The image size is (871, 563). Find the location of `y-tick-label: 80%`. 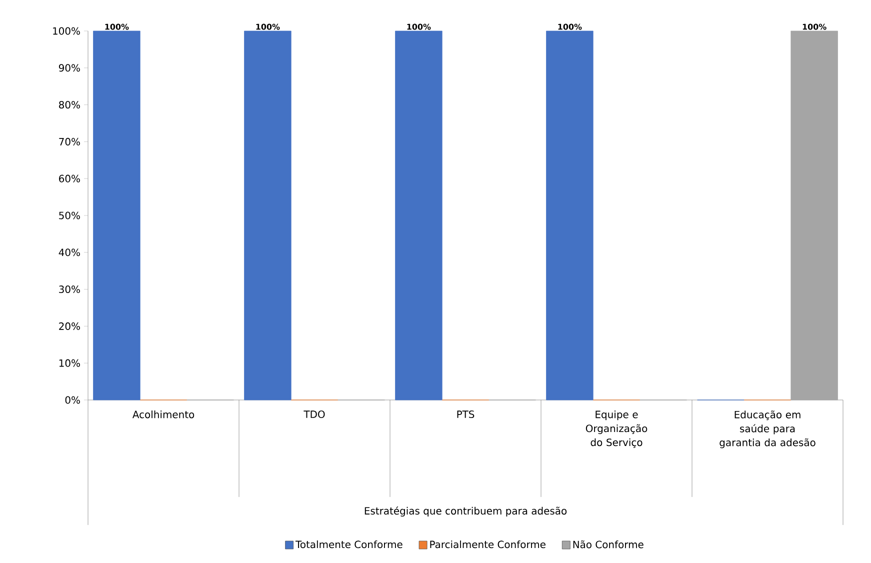

y-tick-label: 80% is located at coordinates (69, 105).